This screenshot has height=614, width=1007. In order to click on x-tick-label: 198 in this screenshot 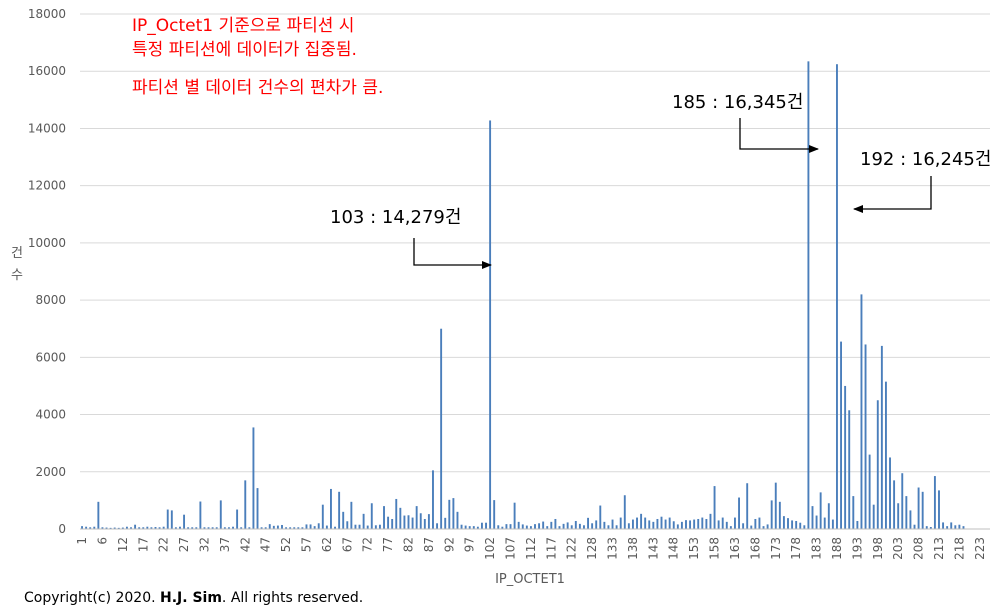, I will do `click(878, 548)`.